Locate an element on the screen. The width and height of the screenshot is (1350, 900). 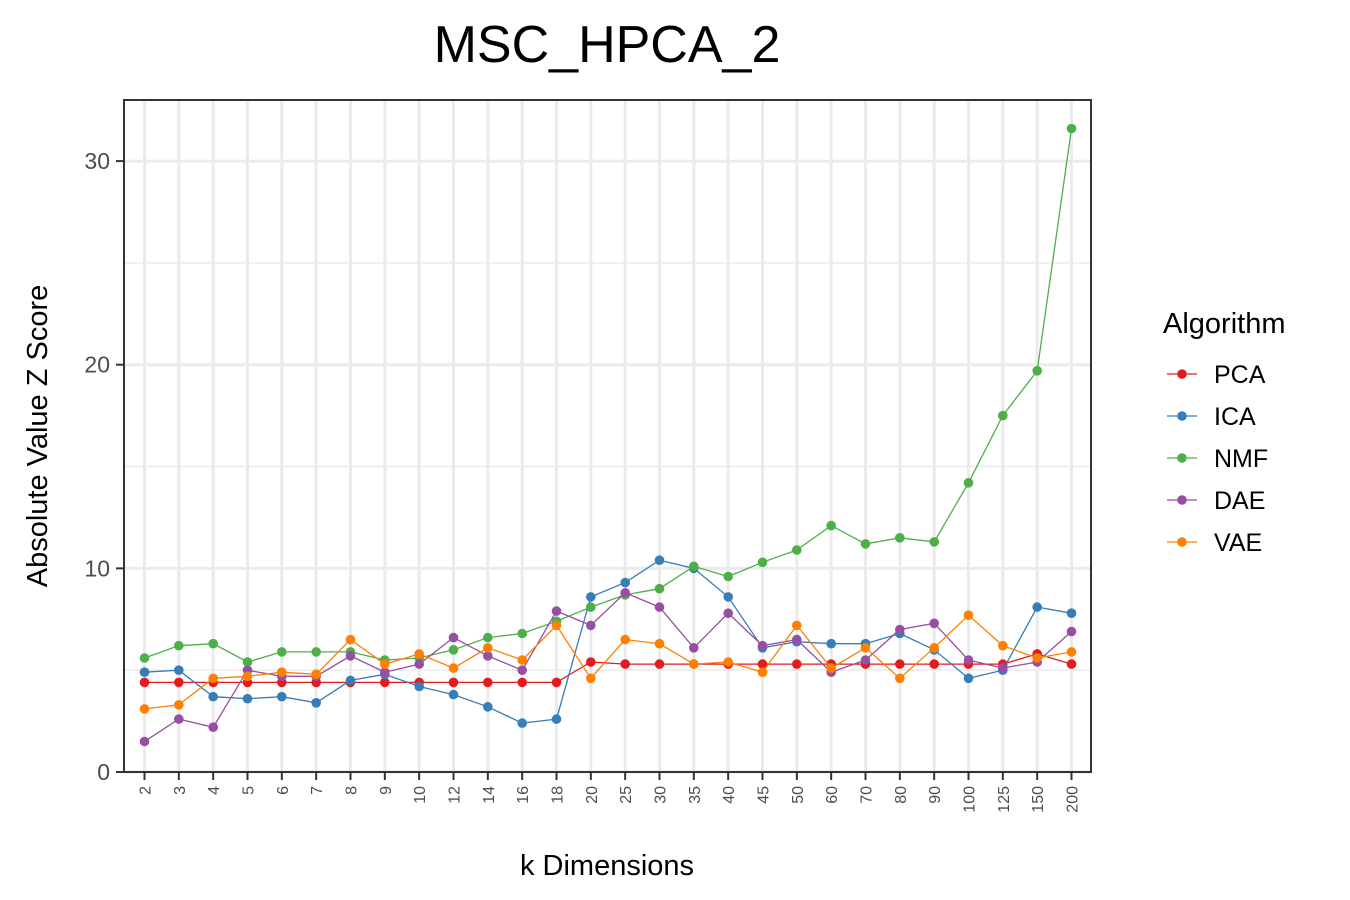
legend-marker-nmf is located at coordinates (1182, 458).